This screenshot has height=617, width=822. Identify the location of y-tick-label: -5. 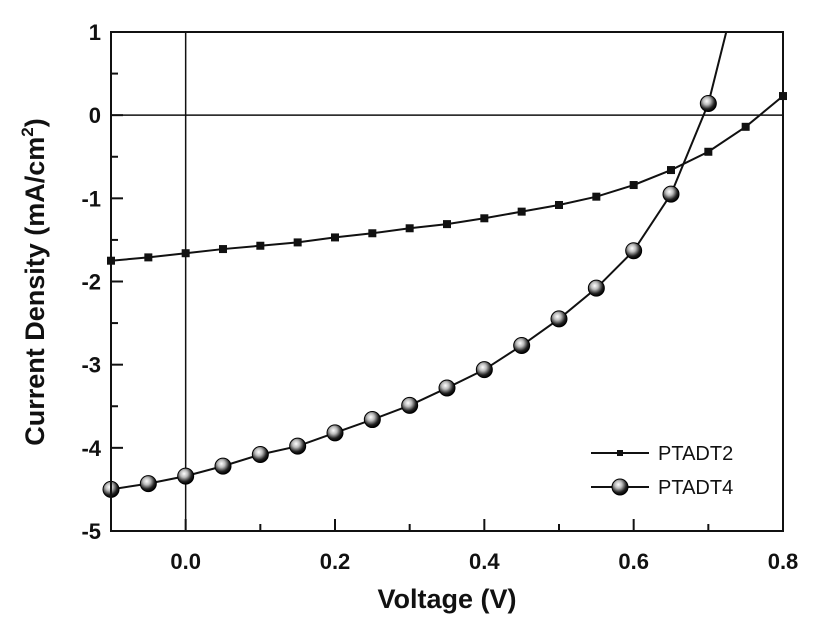
(91, 531).